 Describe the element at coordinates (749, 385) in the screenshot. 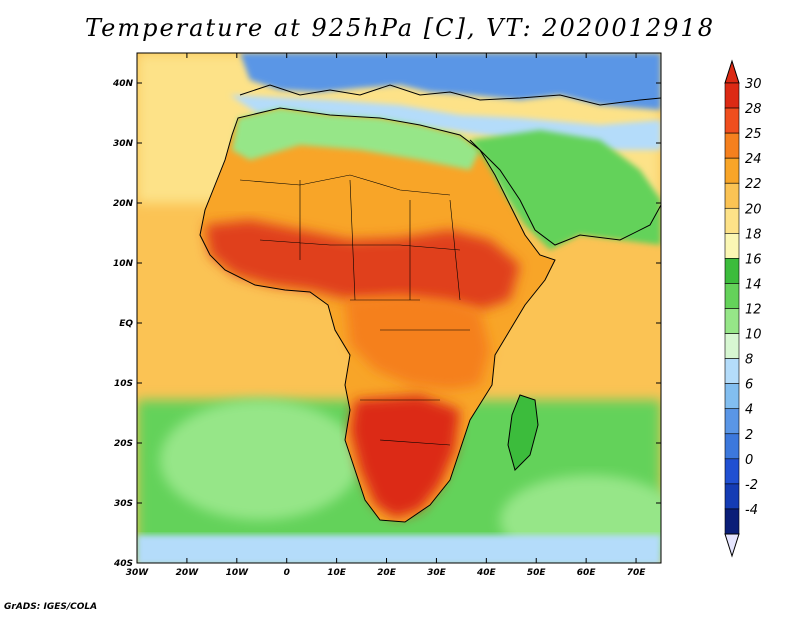

I see `colorbar-label: 6` at that location.